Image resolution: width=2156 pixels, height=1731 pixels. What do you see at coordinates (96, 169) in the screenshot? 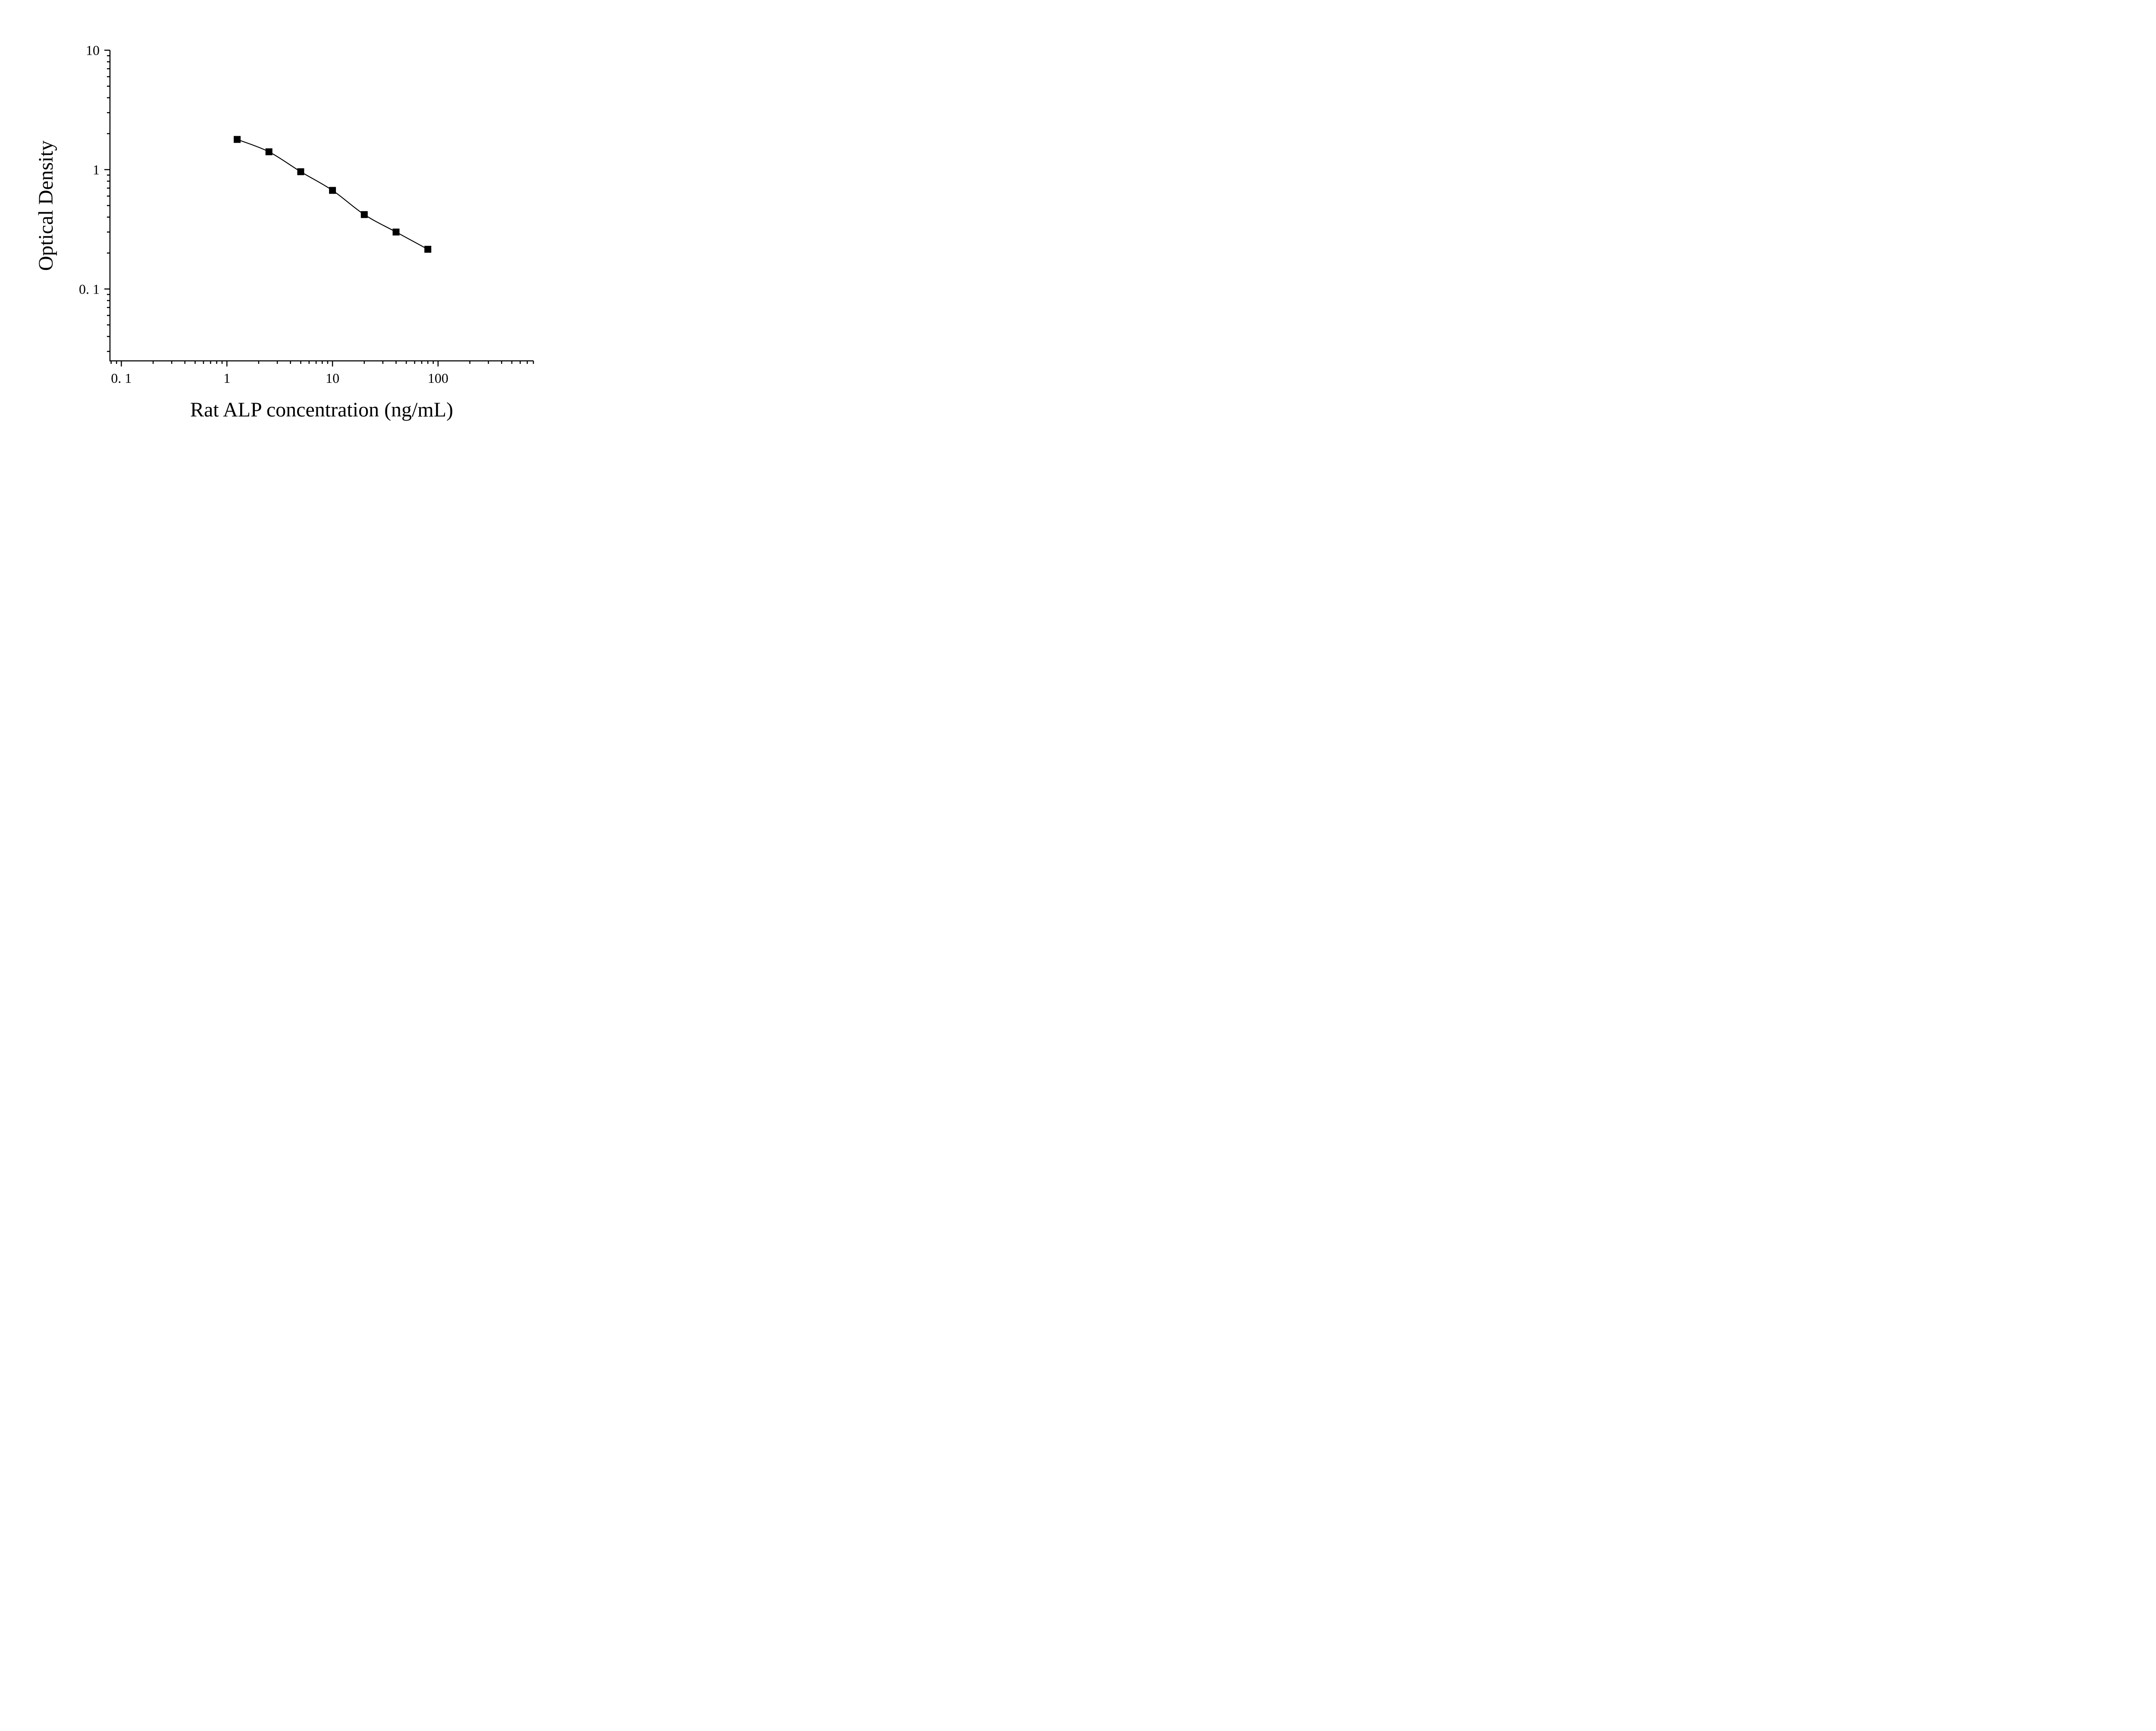
I see `y-tick-label: 1` at bounding box center [96, 169].